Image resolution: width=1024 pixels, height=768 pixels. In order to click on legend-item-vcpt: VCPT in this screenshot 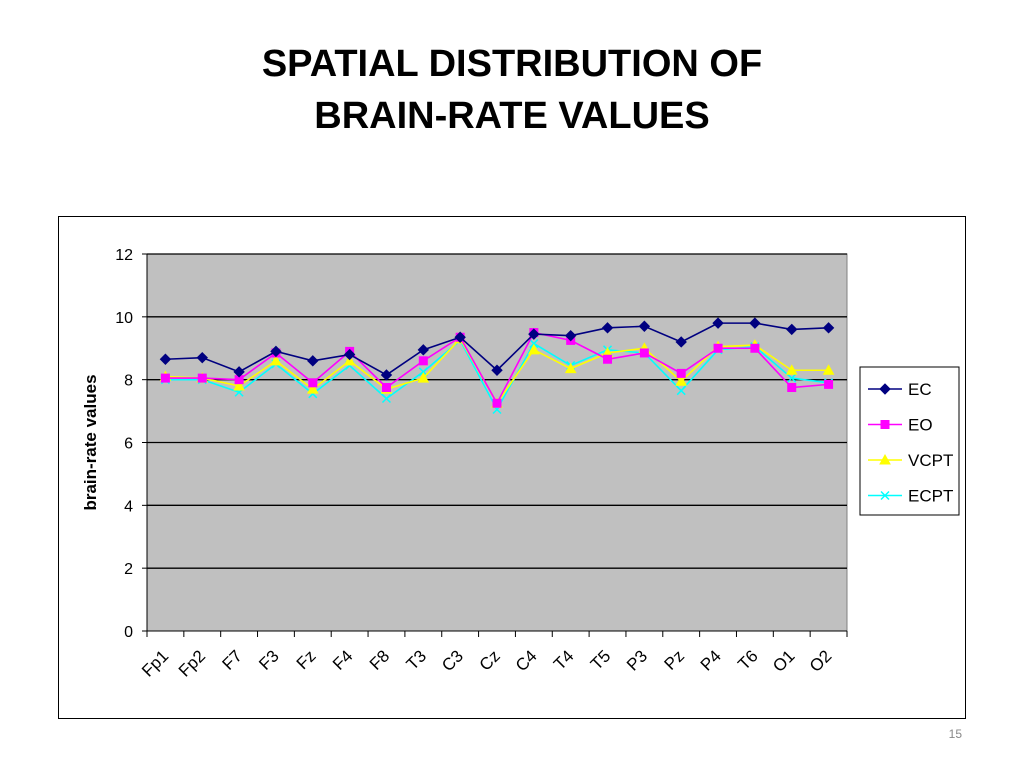, I will do `click(910, 460)`.